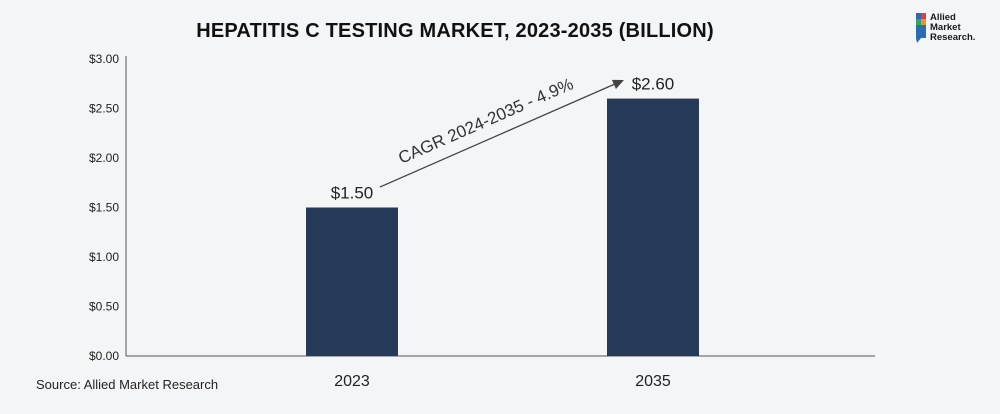  Describe the element at coordinates (127, 384) in the screenshot. I see `source-note: Source: Allied Market Research` at that location.